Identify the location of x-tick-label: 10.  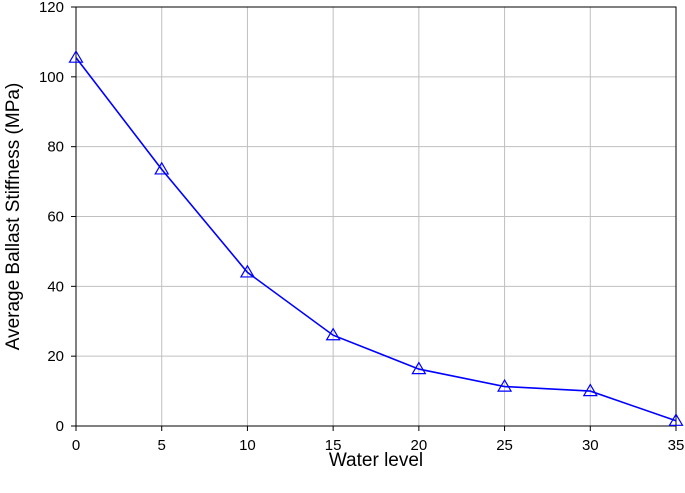
(247, 445).